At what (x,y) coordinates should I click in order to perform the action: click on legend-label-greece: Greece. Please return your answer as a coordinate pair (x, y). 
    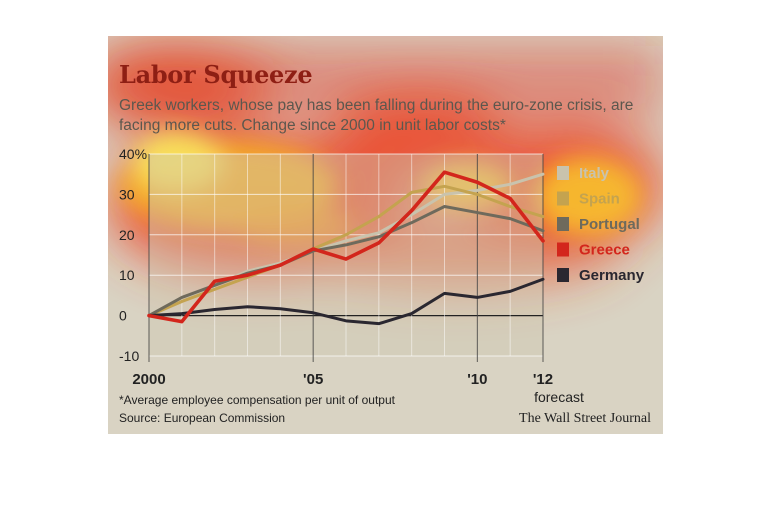
    Looking at the image, I should click on (604, 250).